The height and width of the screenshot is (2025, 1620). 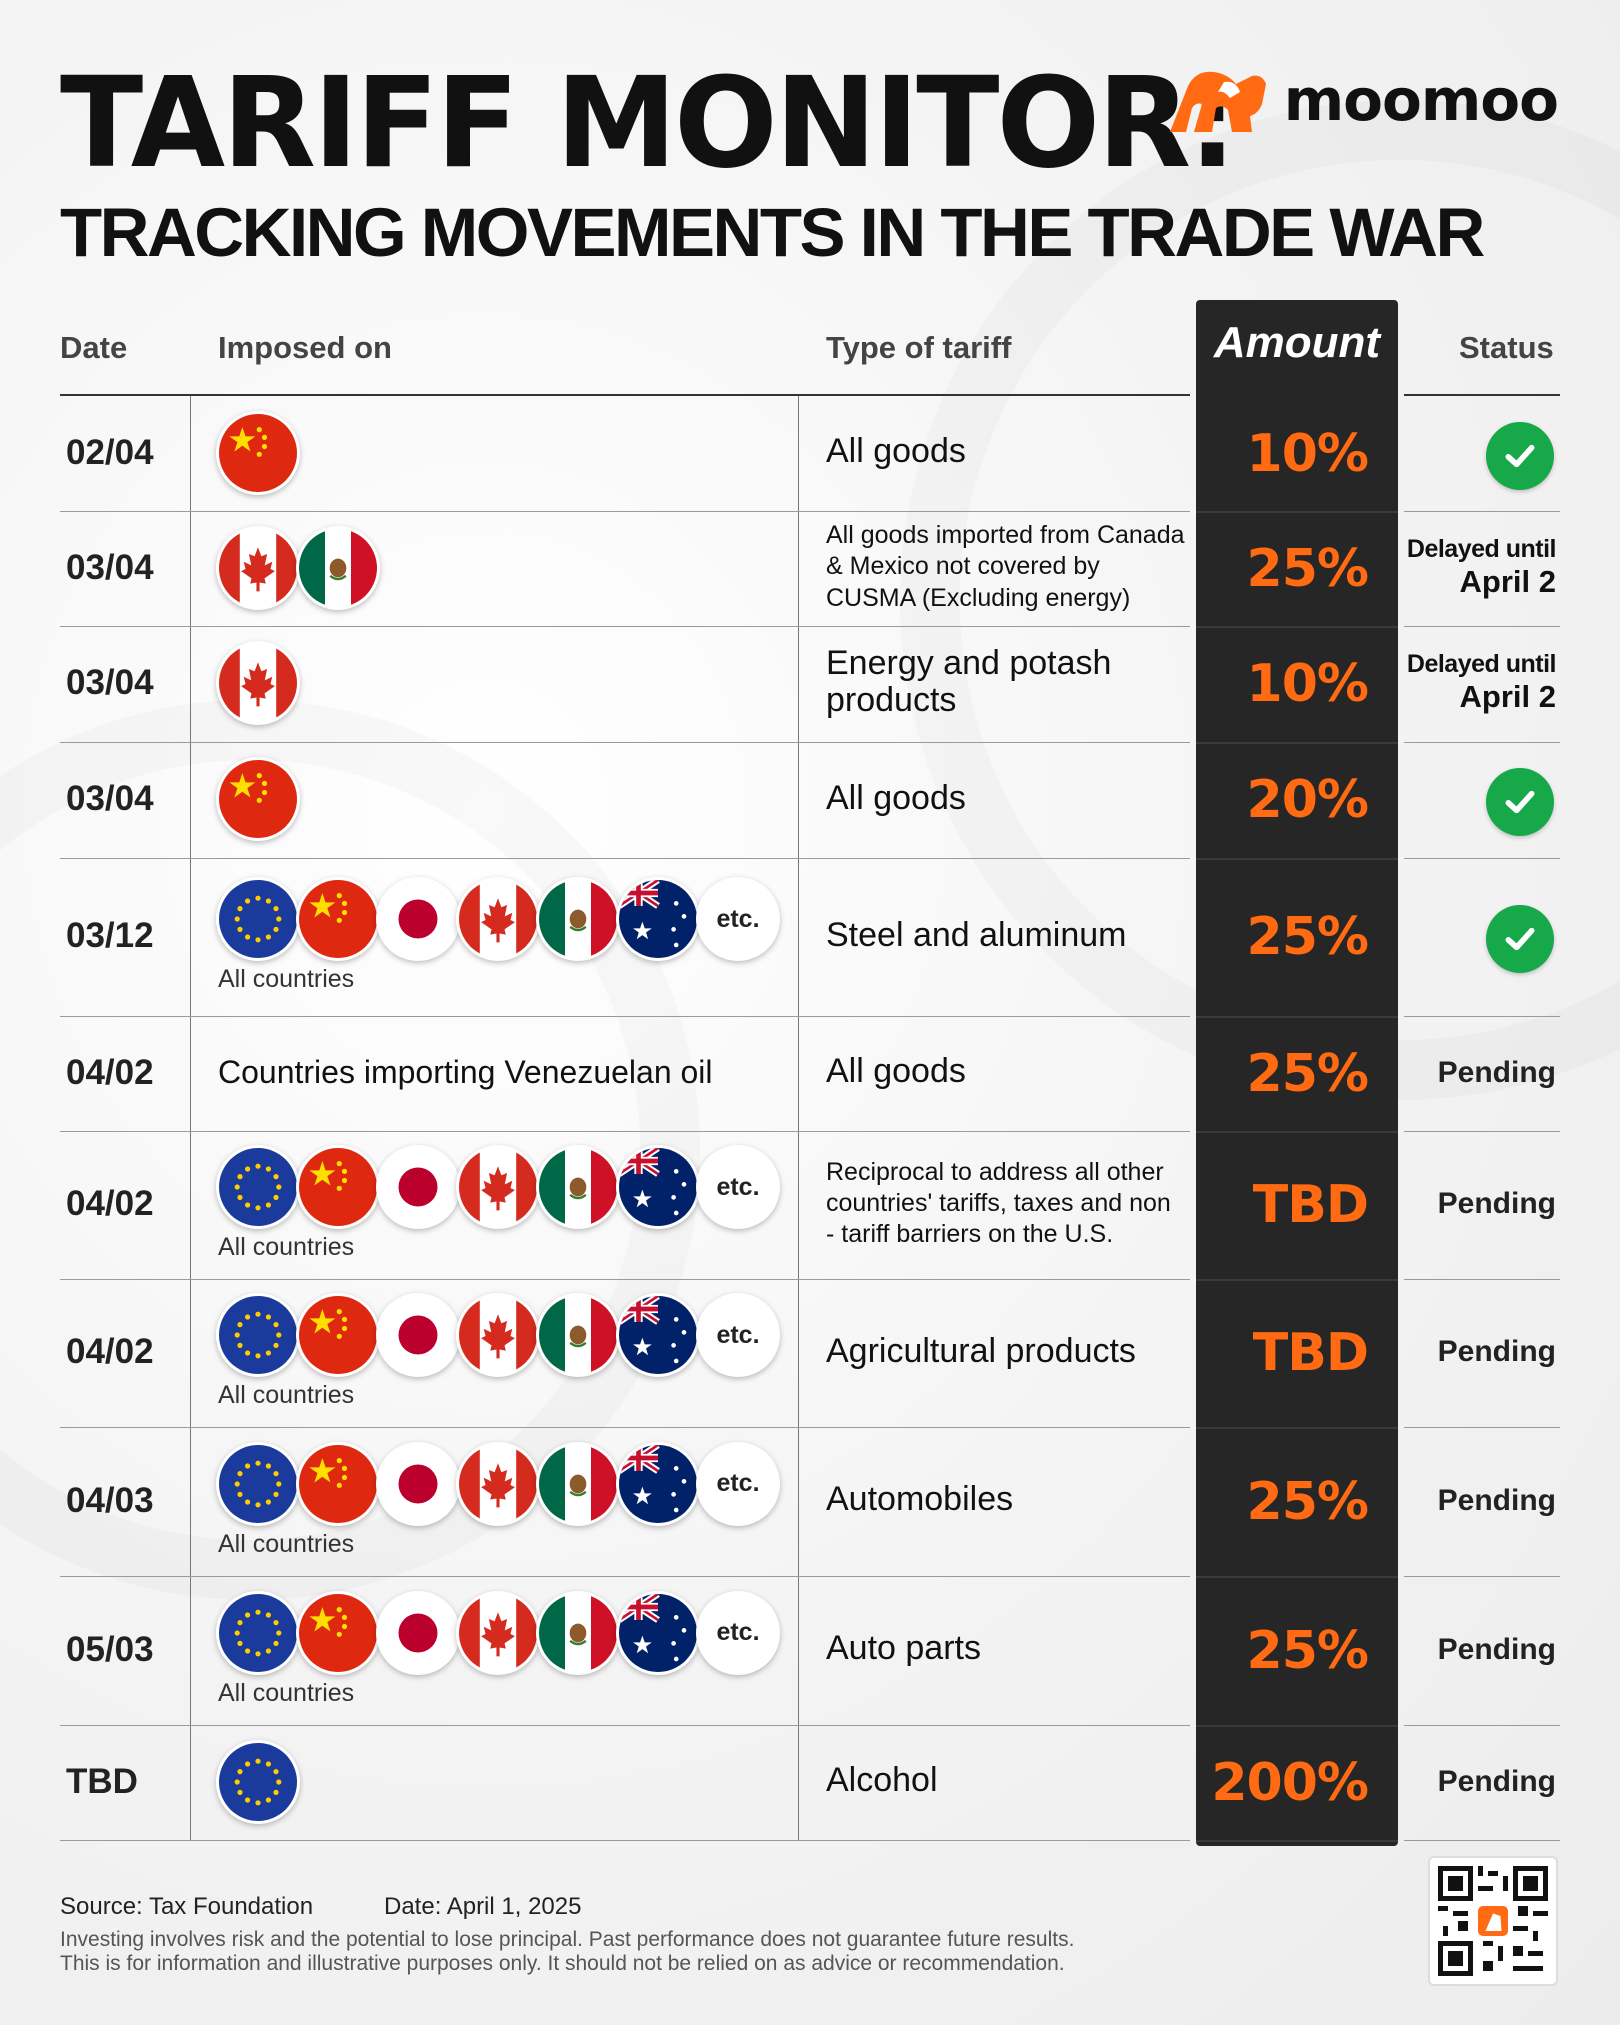 What do you see at coordinates (110, 1649) in the screenshot?
I see `row-date: 05/03` at bounding box center [110, 1649].